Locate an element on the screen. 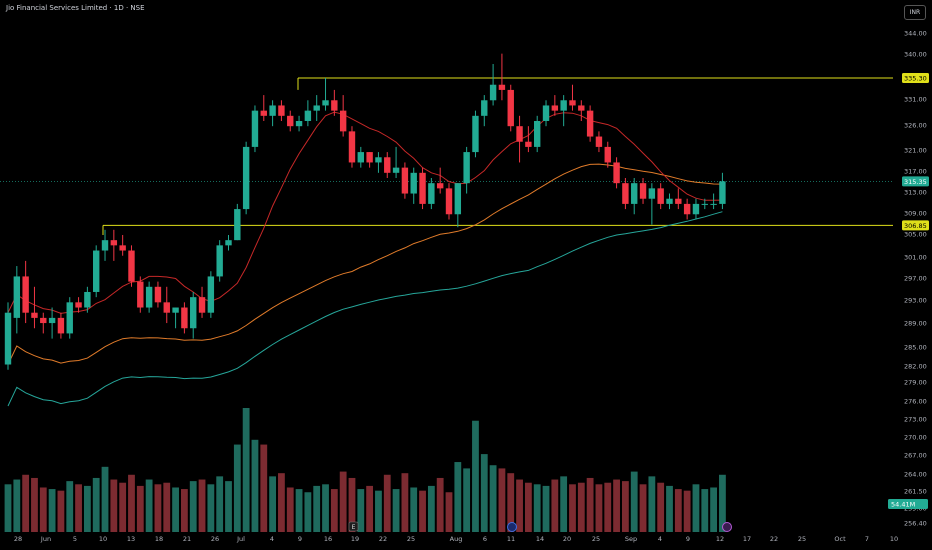 This screenshot has width=932, height=550. last-price-tag is located at coordinates (915, 181).